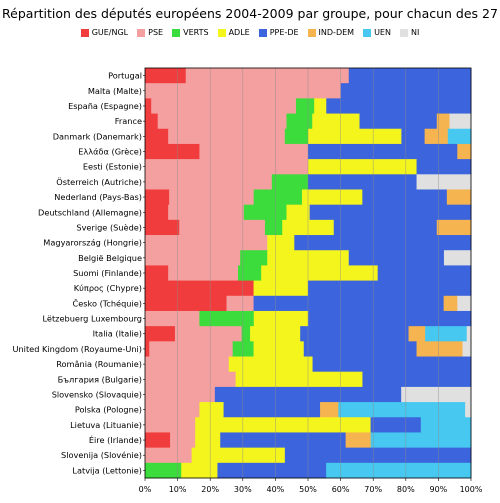  Describe the element at coordinates (467, 349) in the screenshot. I see `bar-segment-united-kingdom-royaume-uni-ni` at that location.